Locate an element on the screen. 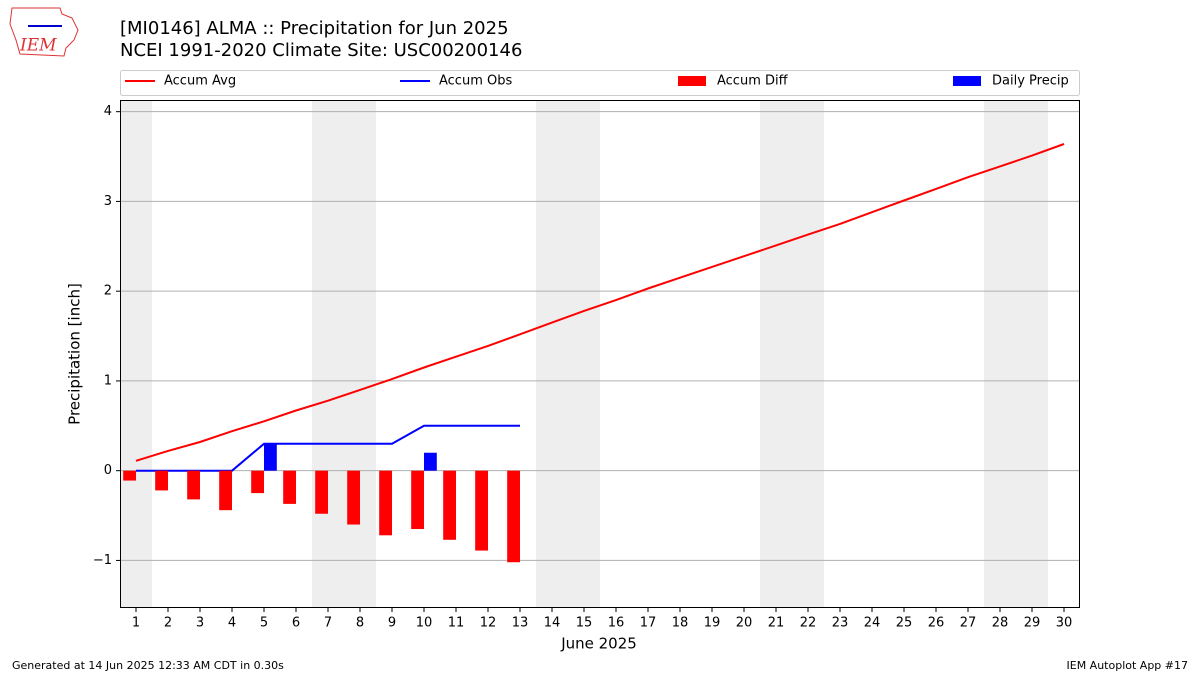 The image size is (1200, 675). x-tick-label: 29 is located at coordinates (1032, 623).